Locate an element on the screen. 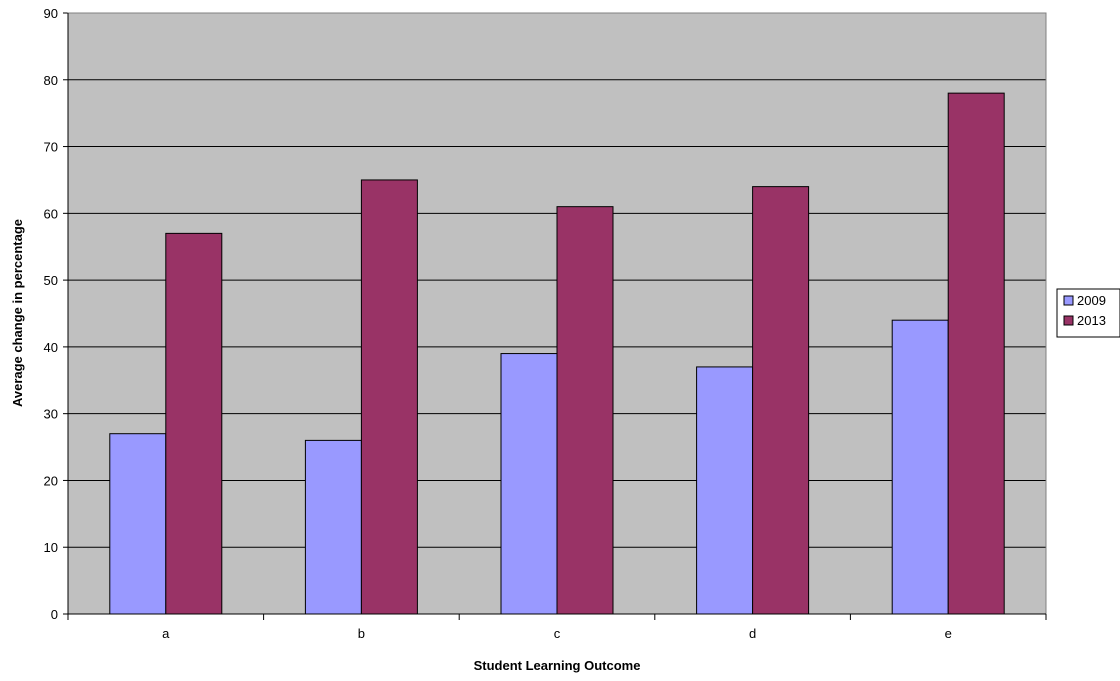 This screenshot has width=1120, height=681. bar-2013-c is located at coordinates (585, 410).